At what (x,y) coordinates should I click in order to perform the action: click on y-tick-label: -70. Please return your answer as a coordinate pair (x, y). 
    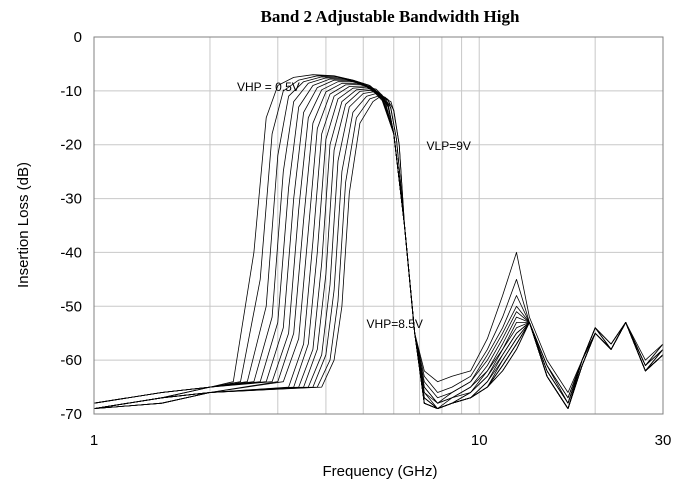
    Looking at the image, I should click on (71, 414).